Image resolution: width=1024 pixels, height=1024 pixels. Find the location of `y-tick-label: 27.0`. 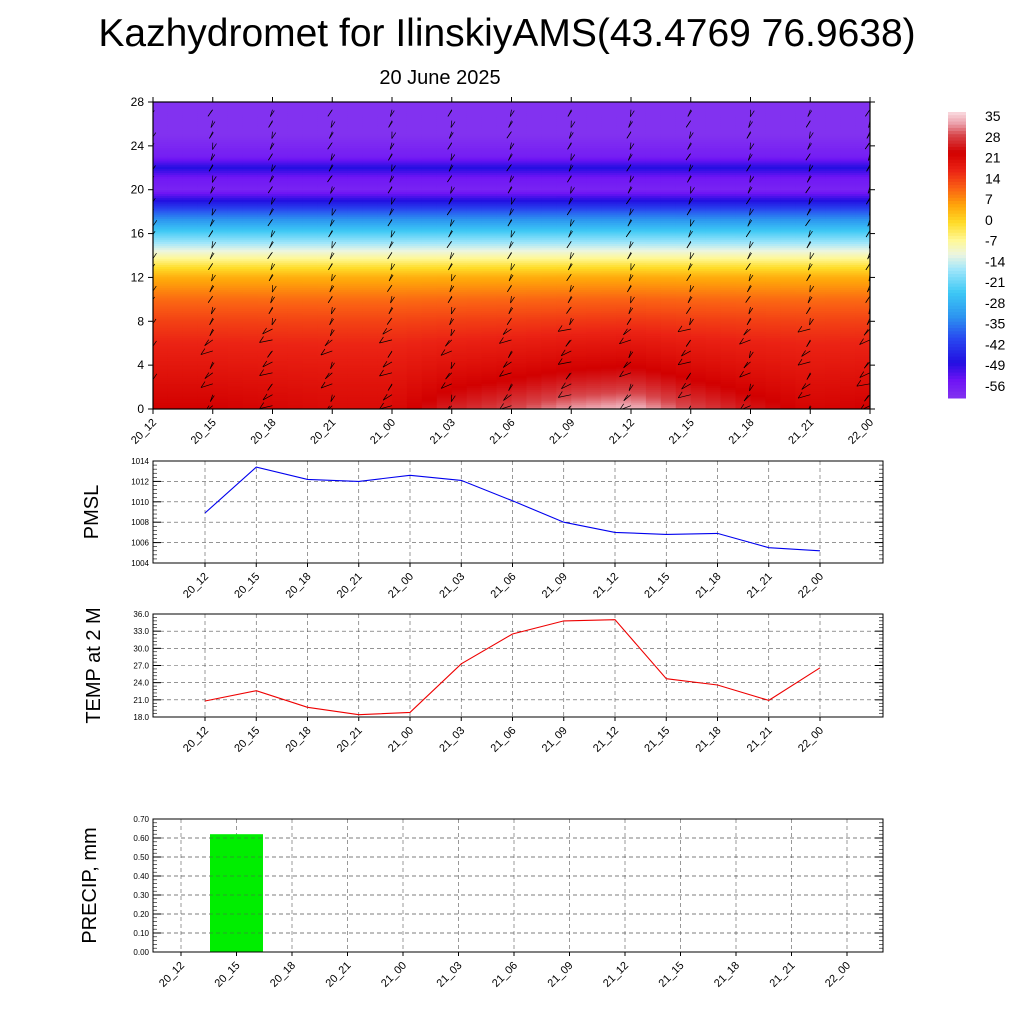

y-tick-label: 27.0 is located at coordinates (141, 666).